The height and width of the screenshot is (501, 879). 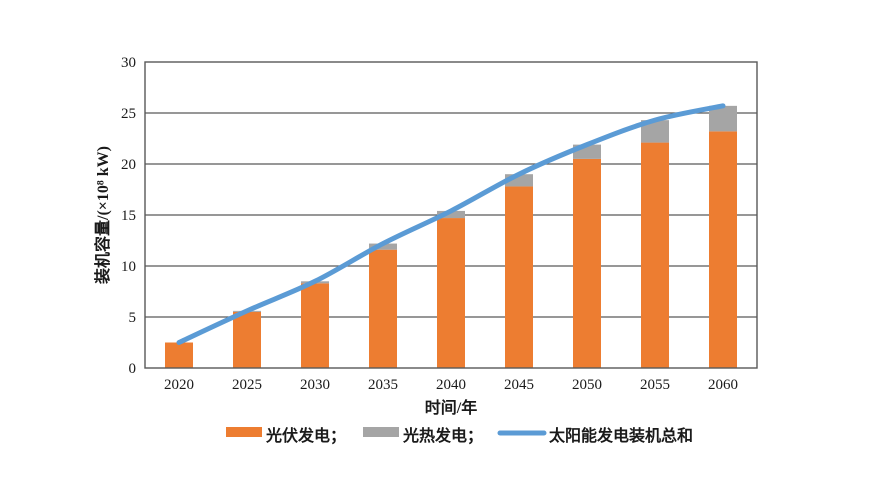 I want to click on y-tick-label-5: 5, so click(x=133, y=318).